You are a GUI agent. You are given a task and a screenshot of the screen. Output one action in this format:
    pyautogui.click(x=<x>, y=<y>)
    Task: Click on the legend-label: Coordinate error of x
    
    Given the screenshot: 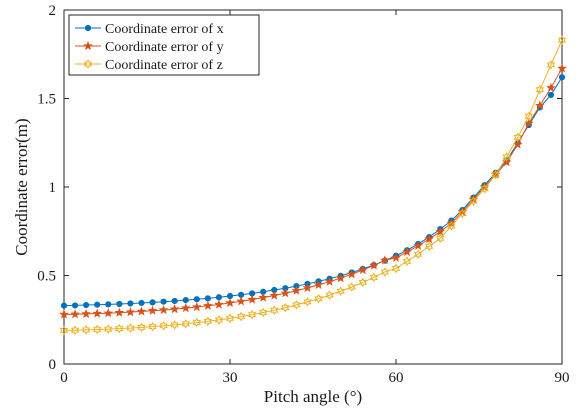 What is the action you would take?
    pyautogui.click(x=164, y=29)
    